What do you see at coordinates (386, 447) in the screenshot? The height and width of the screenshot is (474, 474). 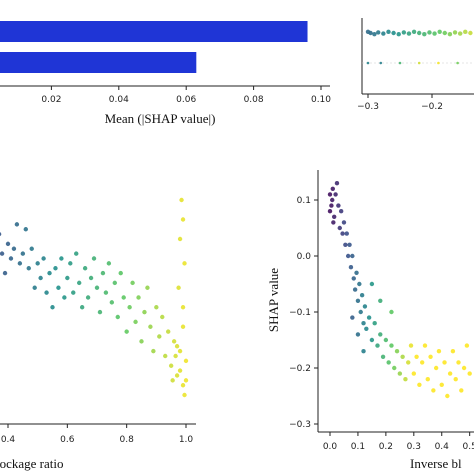 I see `right-x-tick-label: 0.2` at bounding box center [386, 447].